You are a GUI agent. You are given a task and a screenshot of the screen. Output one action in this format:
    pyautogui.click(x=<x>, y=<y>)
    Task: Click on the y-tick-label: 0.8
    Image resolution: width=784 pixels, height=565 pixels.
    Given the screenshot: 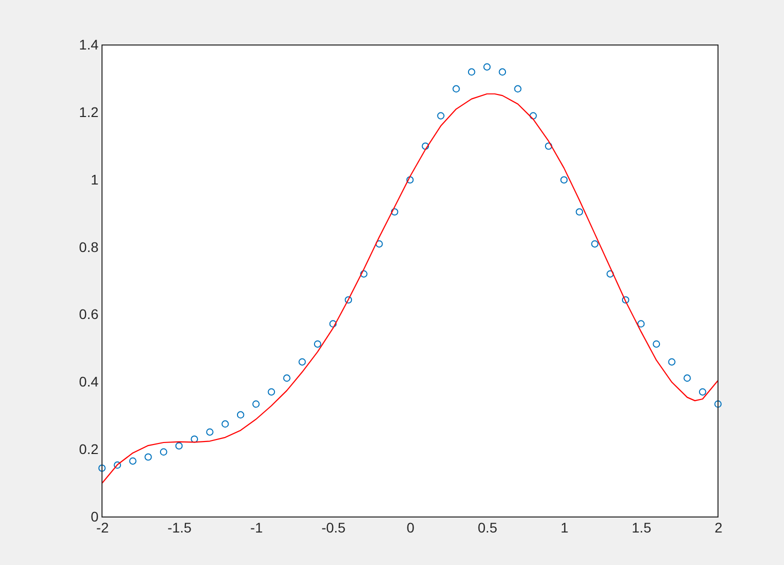 What is the action you would take?
    pyautogui.click(x=89, y=246)
    